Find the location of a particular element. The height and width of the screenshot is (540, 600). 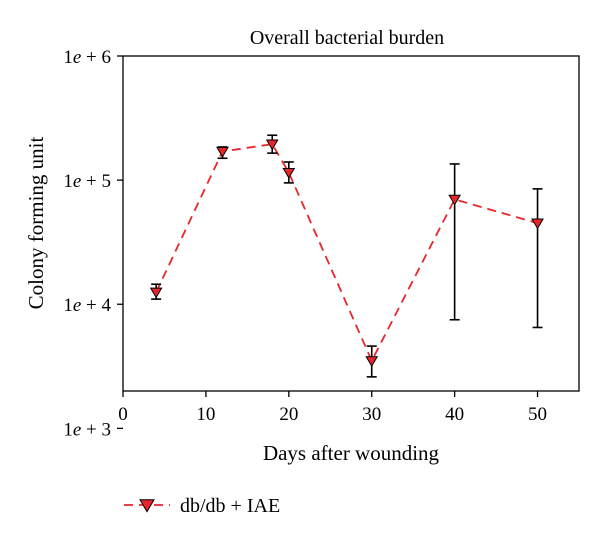

y-tick-label-2: 1e + 5 is located at coordinates (87, 181).